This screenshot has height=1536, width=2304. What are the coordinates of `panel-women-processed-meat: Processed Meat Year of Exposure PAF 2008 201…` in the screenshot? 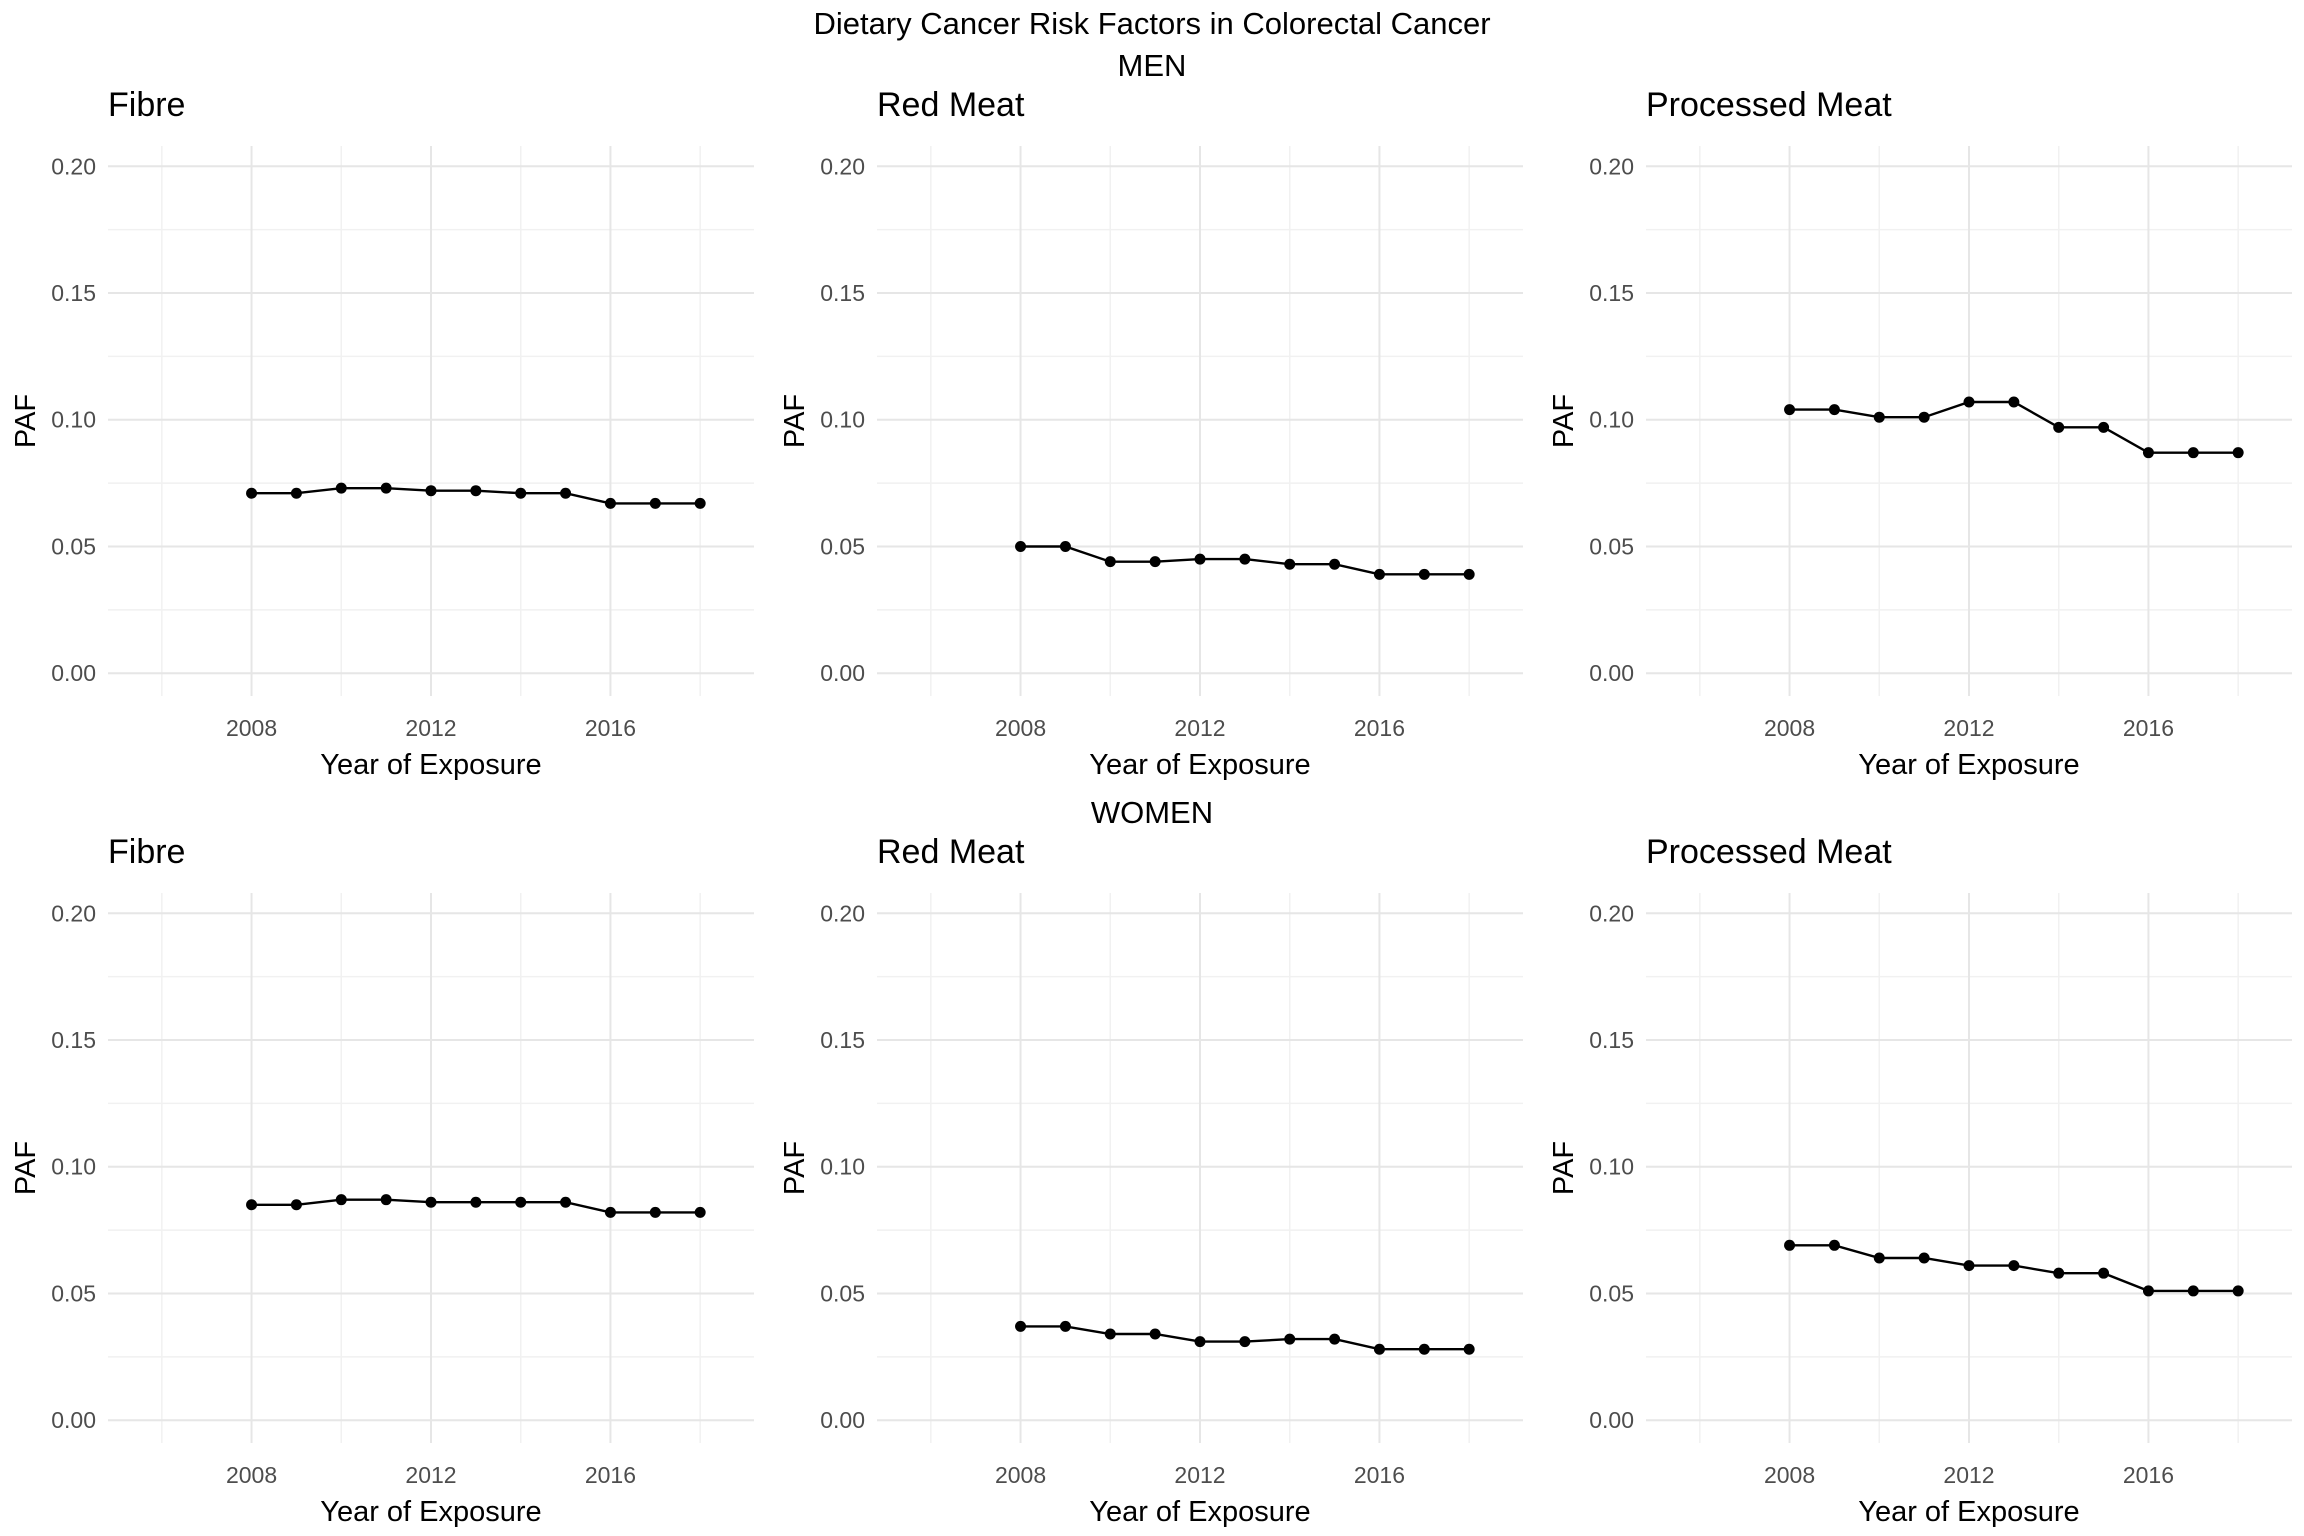 It's located at (1920, 1180).